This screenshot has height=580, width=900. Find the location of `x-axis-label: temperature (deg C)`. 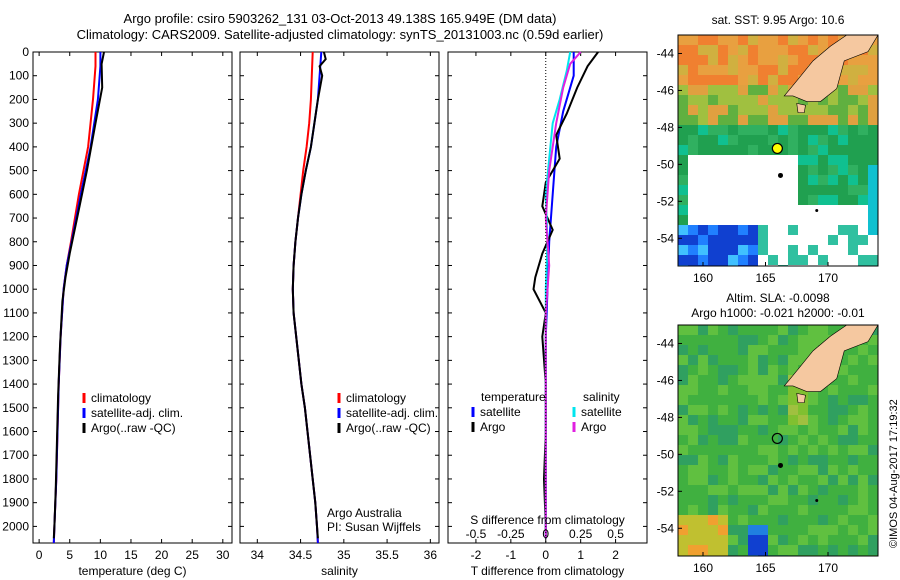

x-axis-label: temperature (deg C) is located at coordinates (132, 571).